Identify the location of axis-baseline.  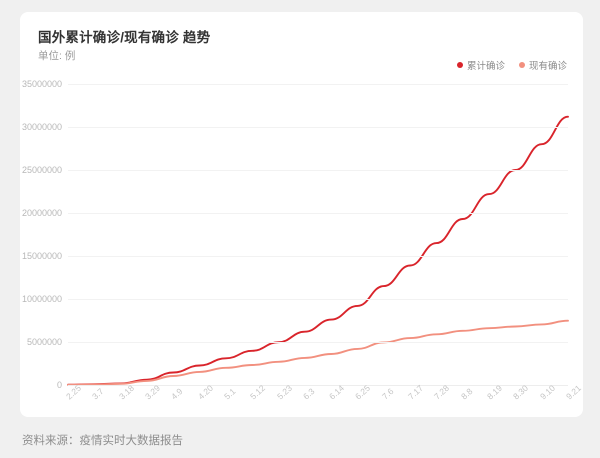
(318, 385).